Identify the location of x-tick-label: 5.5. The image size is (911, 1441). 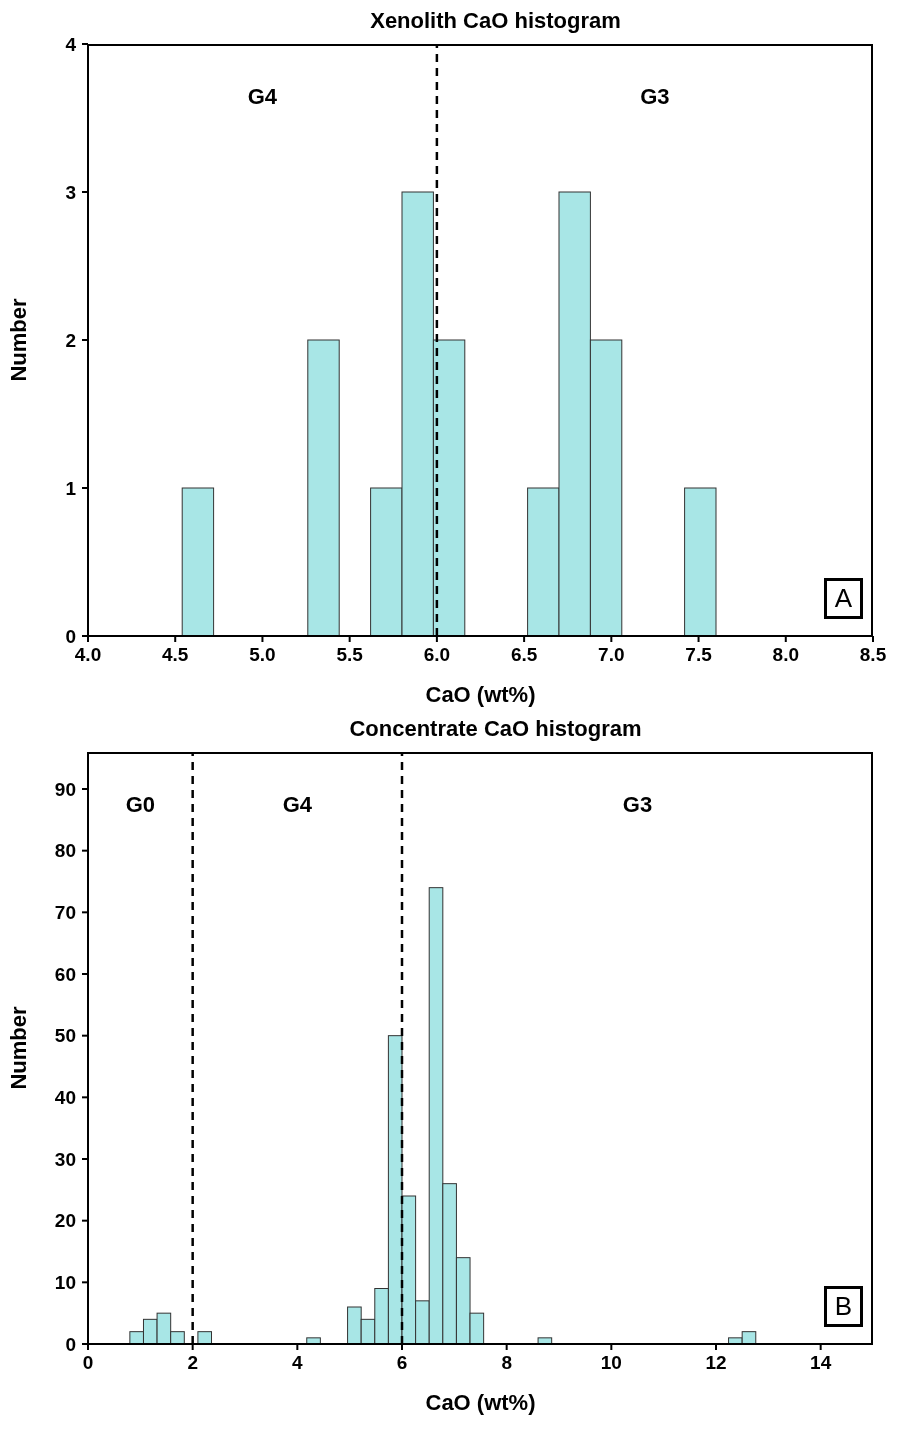
(350, 655).